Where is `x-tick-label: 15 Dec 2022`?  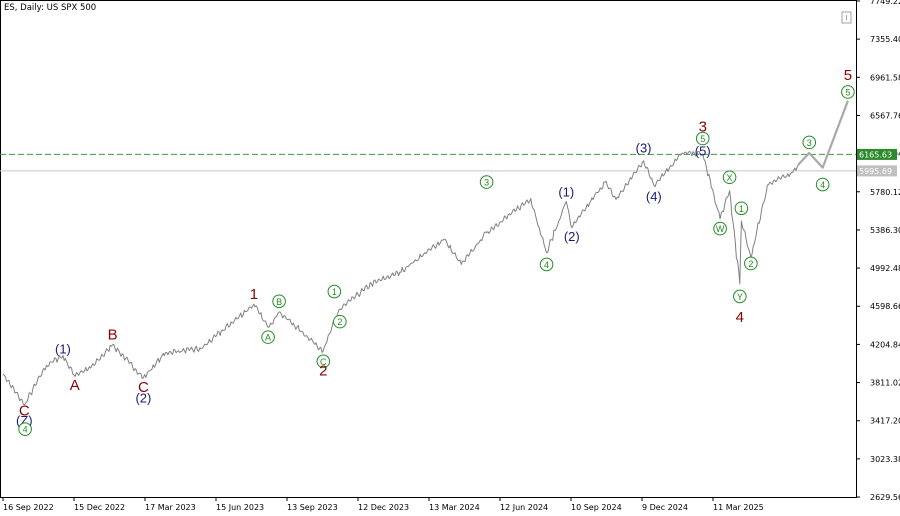
x-tick-label: 15 Dec 2022 is located at coordinates (99, 507).